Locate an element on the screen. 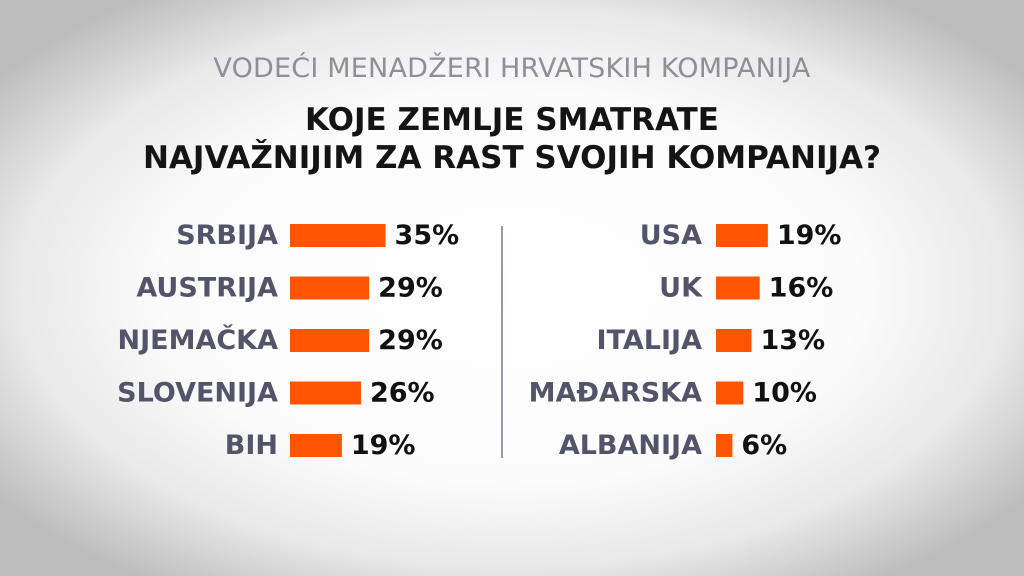 The height and width of the screenshot is (576, 1024). bar-slovenija is located at coordinates (325, 393).